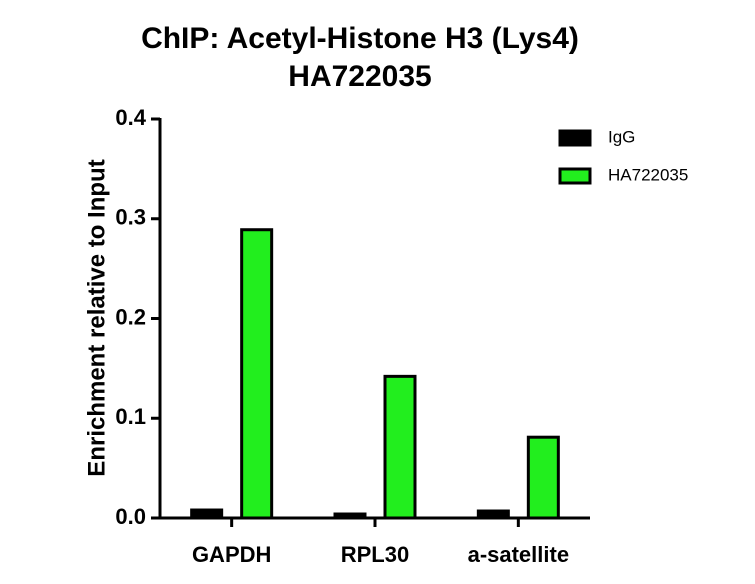 This screenshot has height=584, width=755. Describe the element at coordinates (130, 416) in the screenshot. I see `y-tick-label: 0.1` at that location.